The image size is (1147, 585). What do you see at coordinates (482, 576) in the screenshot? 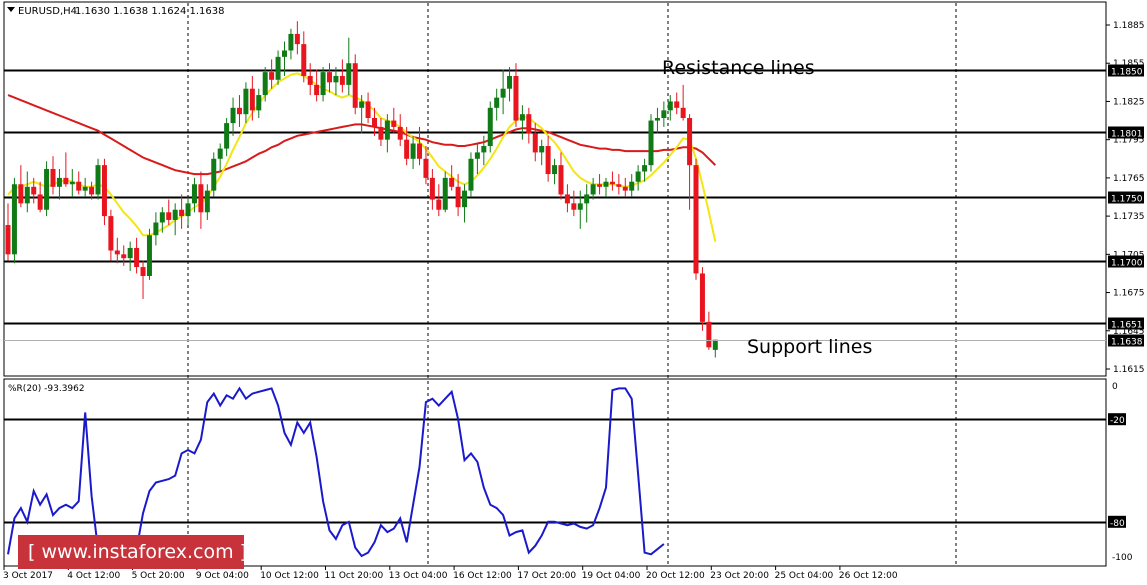
I see `time-tick-label: 16 Oct 12:00` at bounding box center [482, 576].